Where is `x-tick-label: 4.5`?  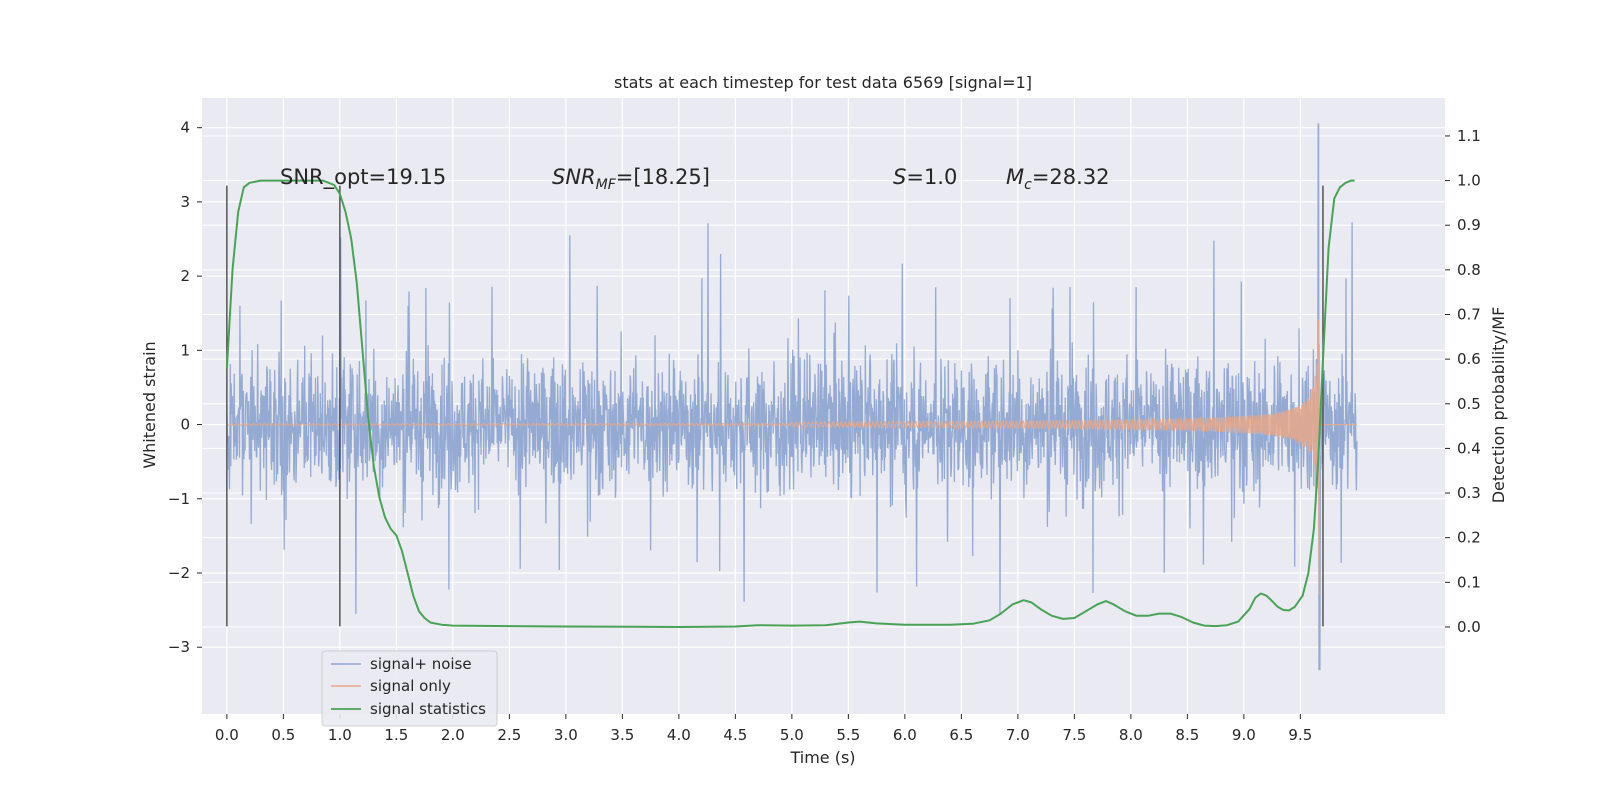 x-tick-label: 4.5 is located at coordinates (735, 735).